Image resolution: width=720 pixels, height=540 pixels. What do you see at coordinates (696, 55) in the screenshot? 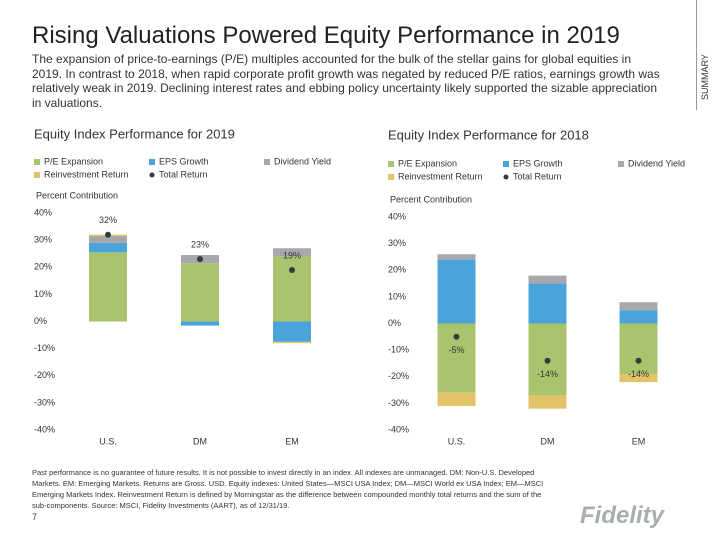
I see `divider` at bounding box center [696, 55].